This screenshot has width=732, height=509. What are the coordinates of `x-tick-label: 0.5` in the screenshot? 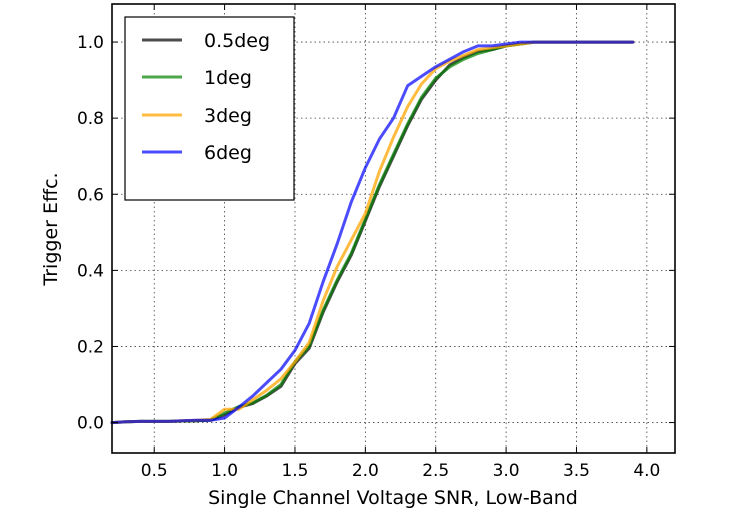 It's located at (154, 471).